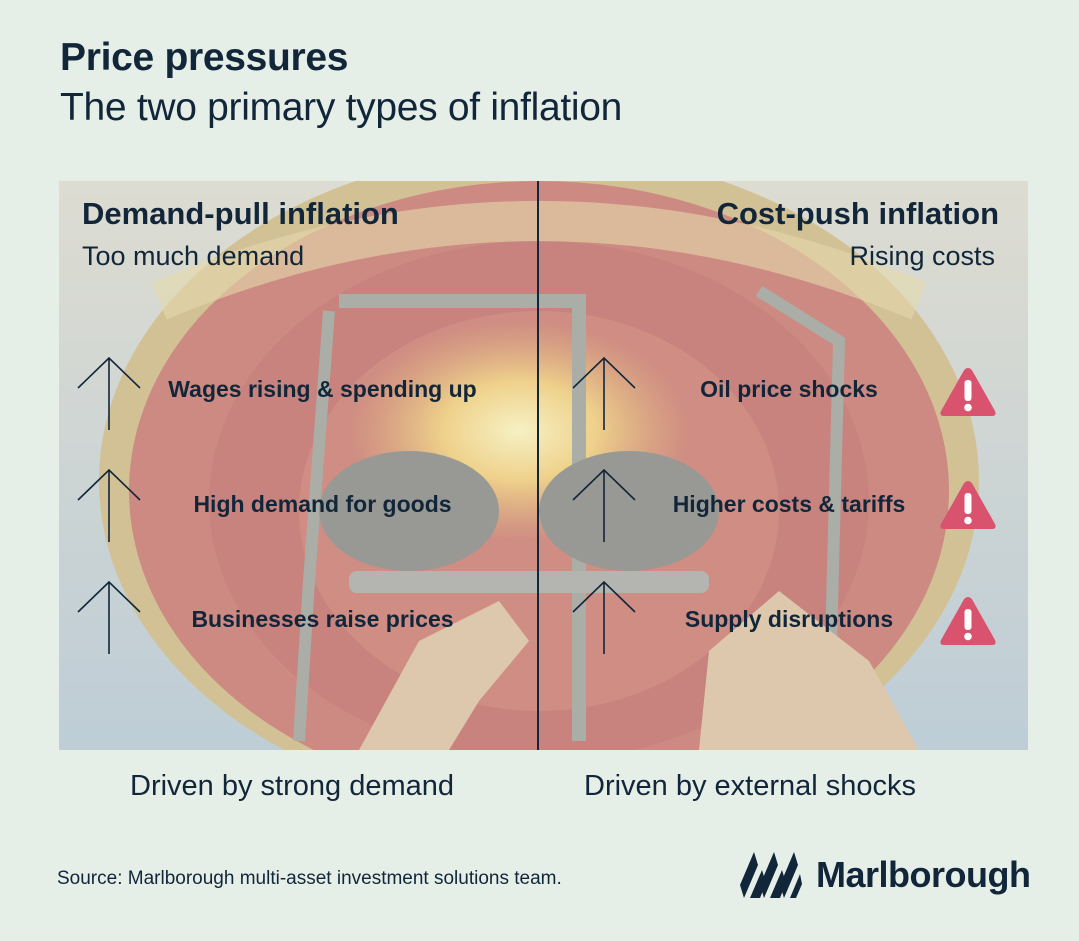 The image size is (1079, 941). Describe the element at coordinates (322, 389) in the screenshot. I see `demand-item-1: Wages rising & spending up` at that location.